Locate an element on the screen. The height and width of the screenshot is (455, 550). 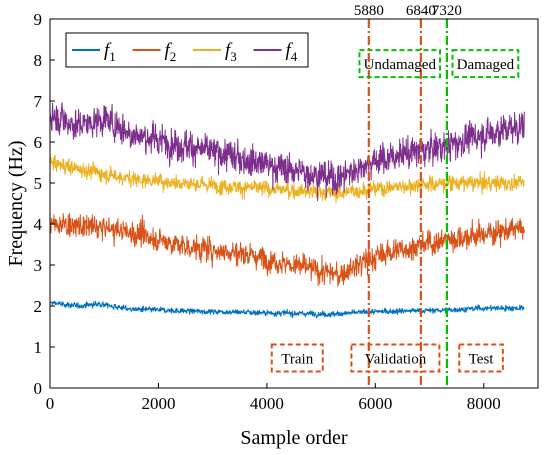
y-tick-label-0: 0 is located at coordinates (38, 388).